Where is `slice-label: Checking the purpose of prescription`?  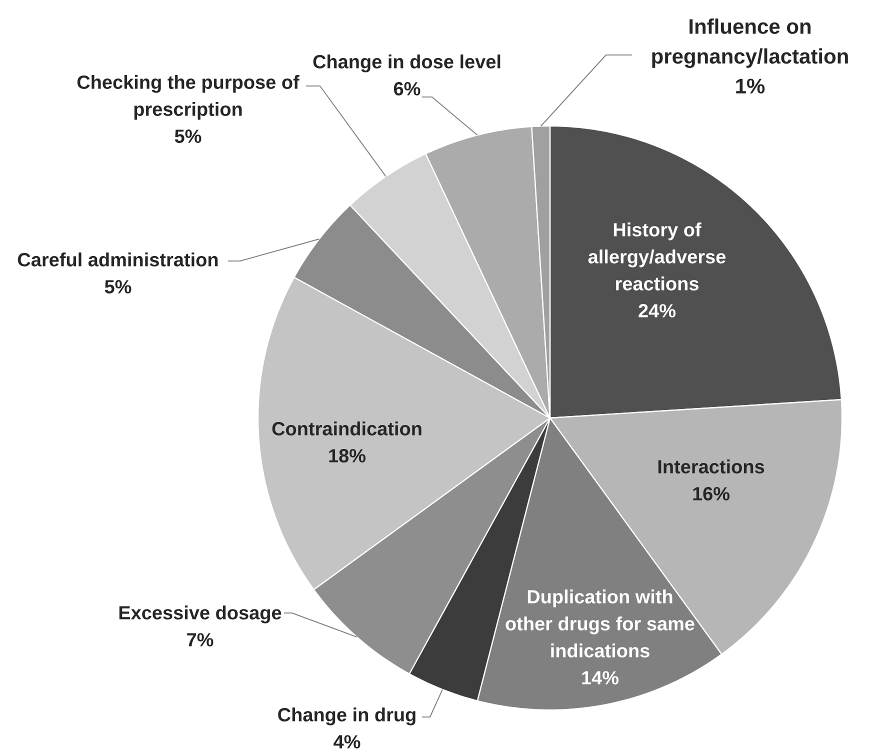 slice-label: Checking the purpose of prescription is located at coordinates (188, 97).